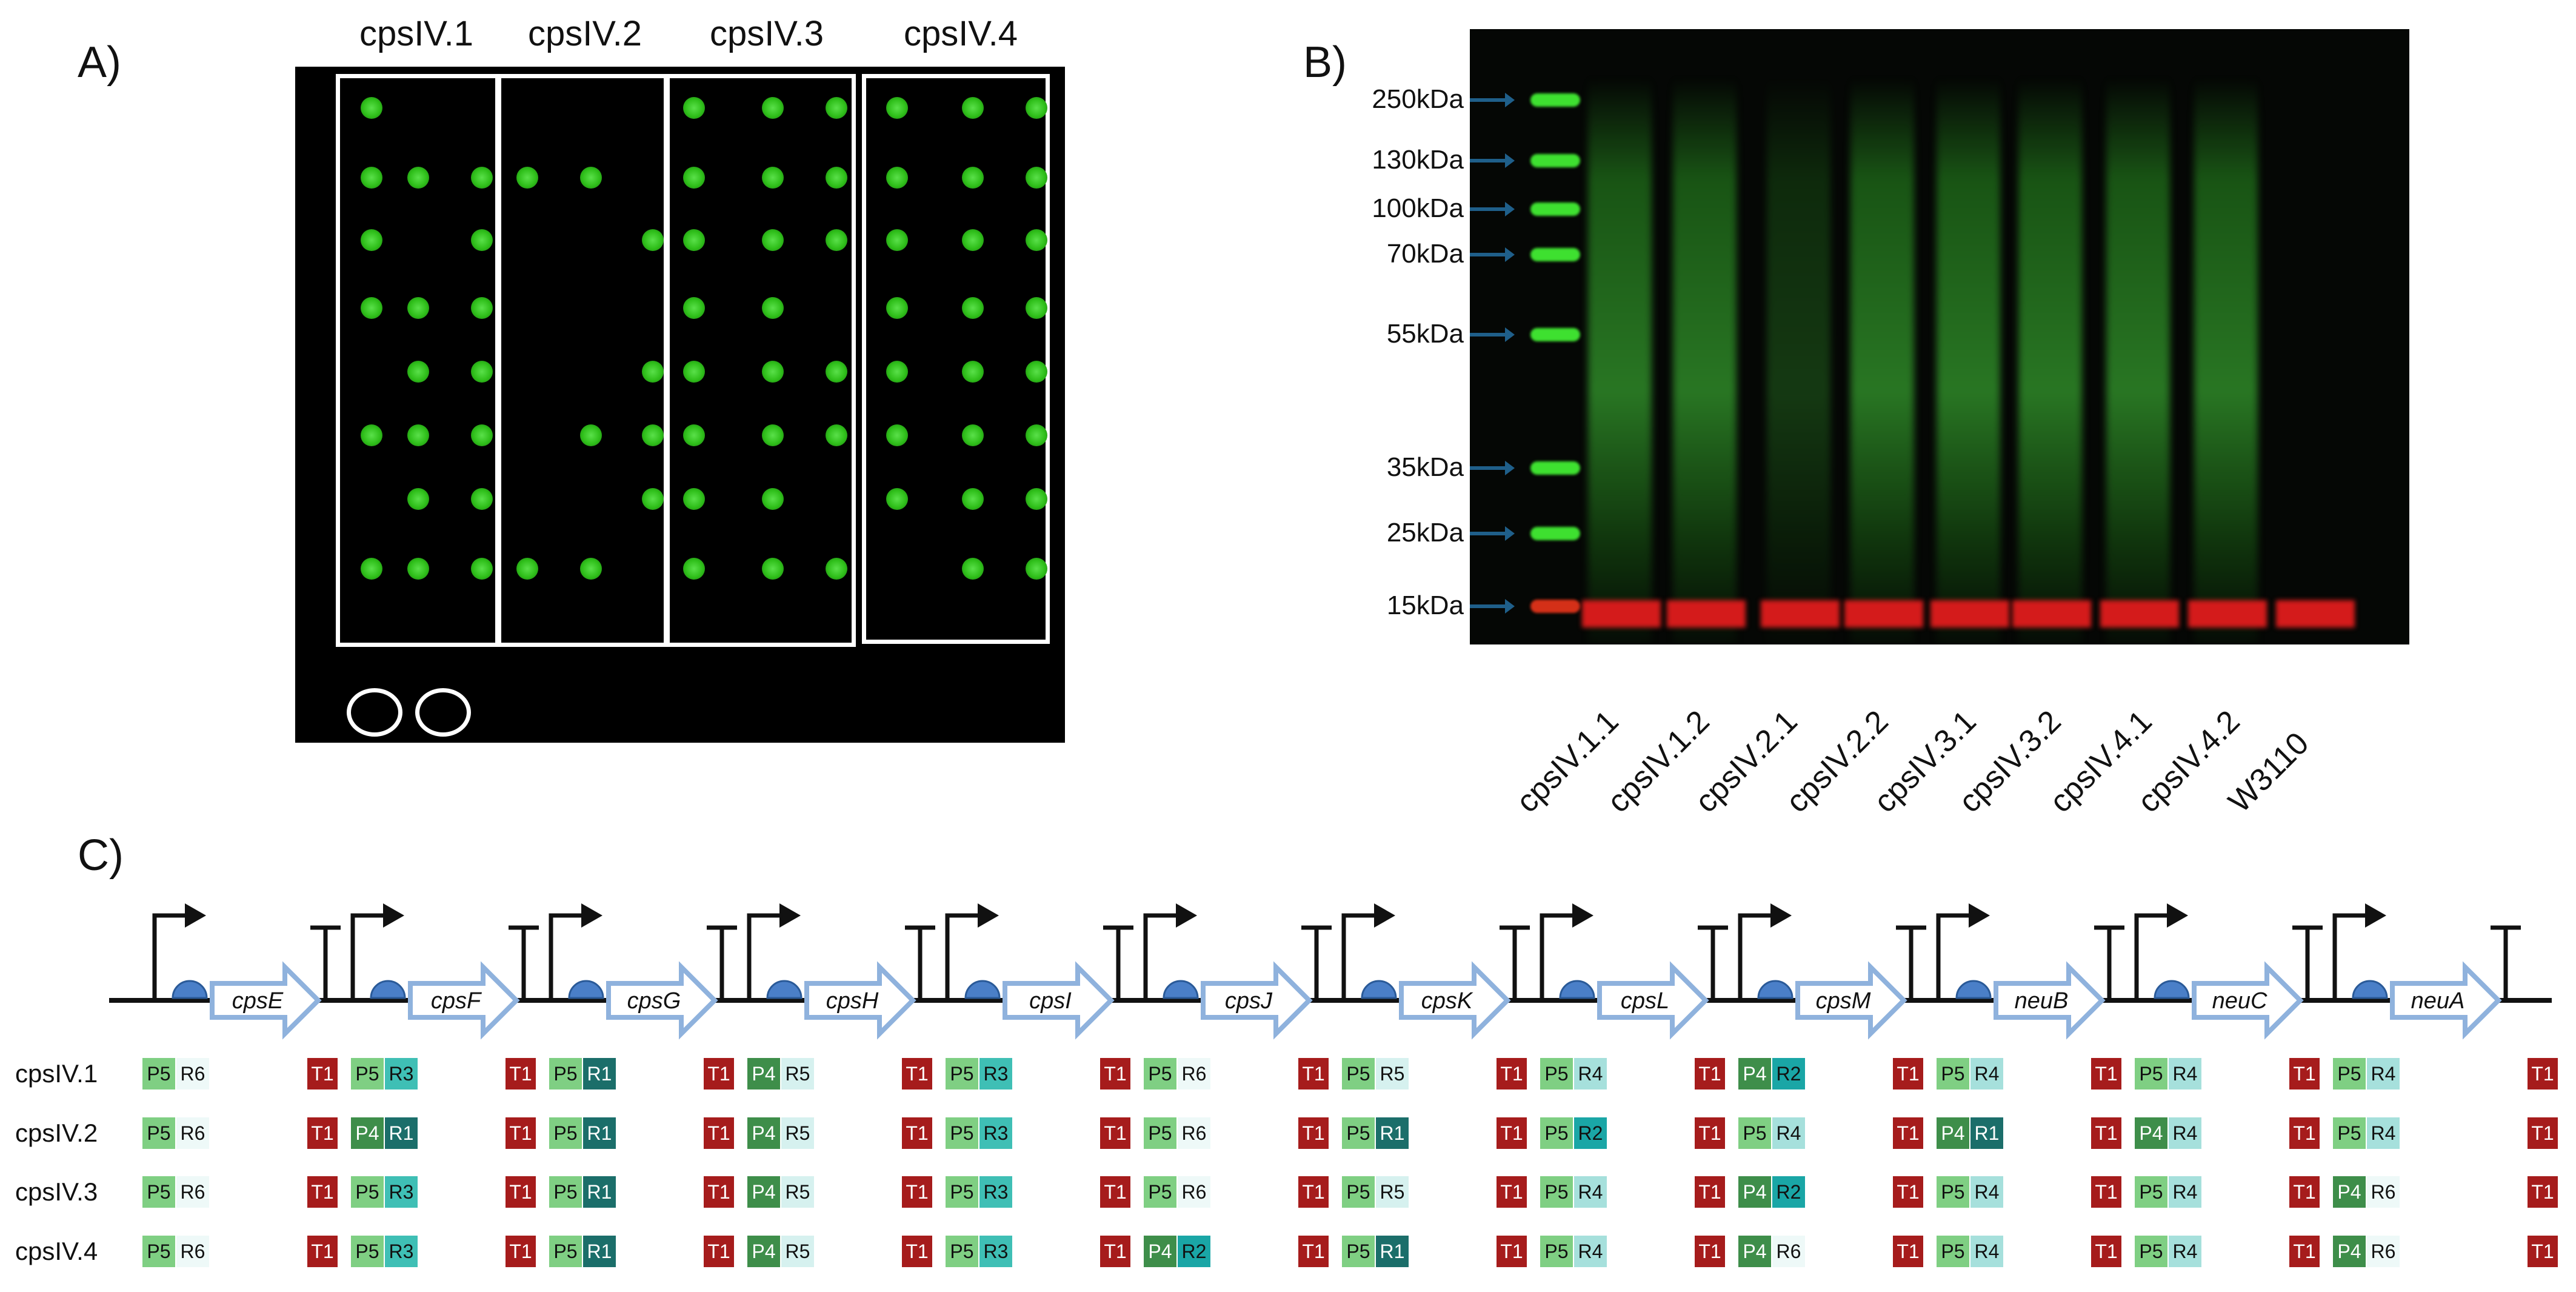 This screenshot has height=1292, width=2576. I want to click on construct-part-r2: R2, so click(1590, 1133).